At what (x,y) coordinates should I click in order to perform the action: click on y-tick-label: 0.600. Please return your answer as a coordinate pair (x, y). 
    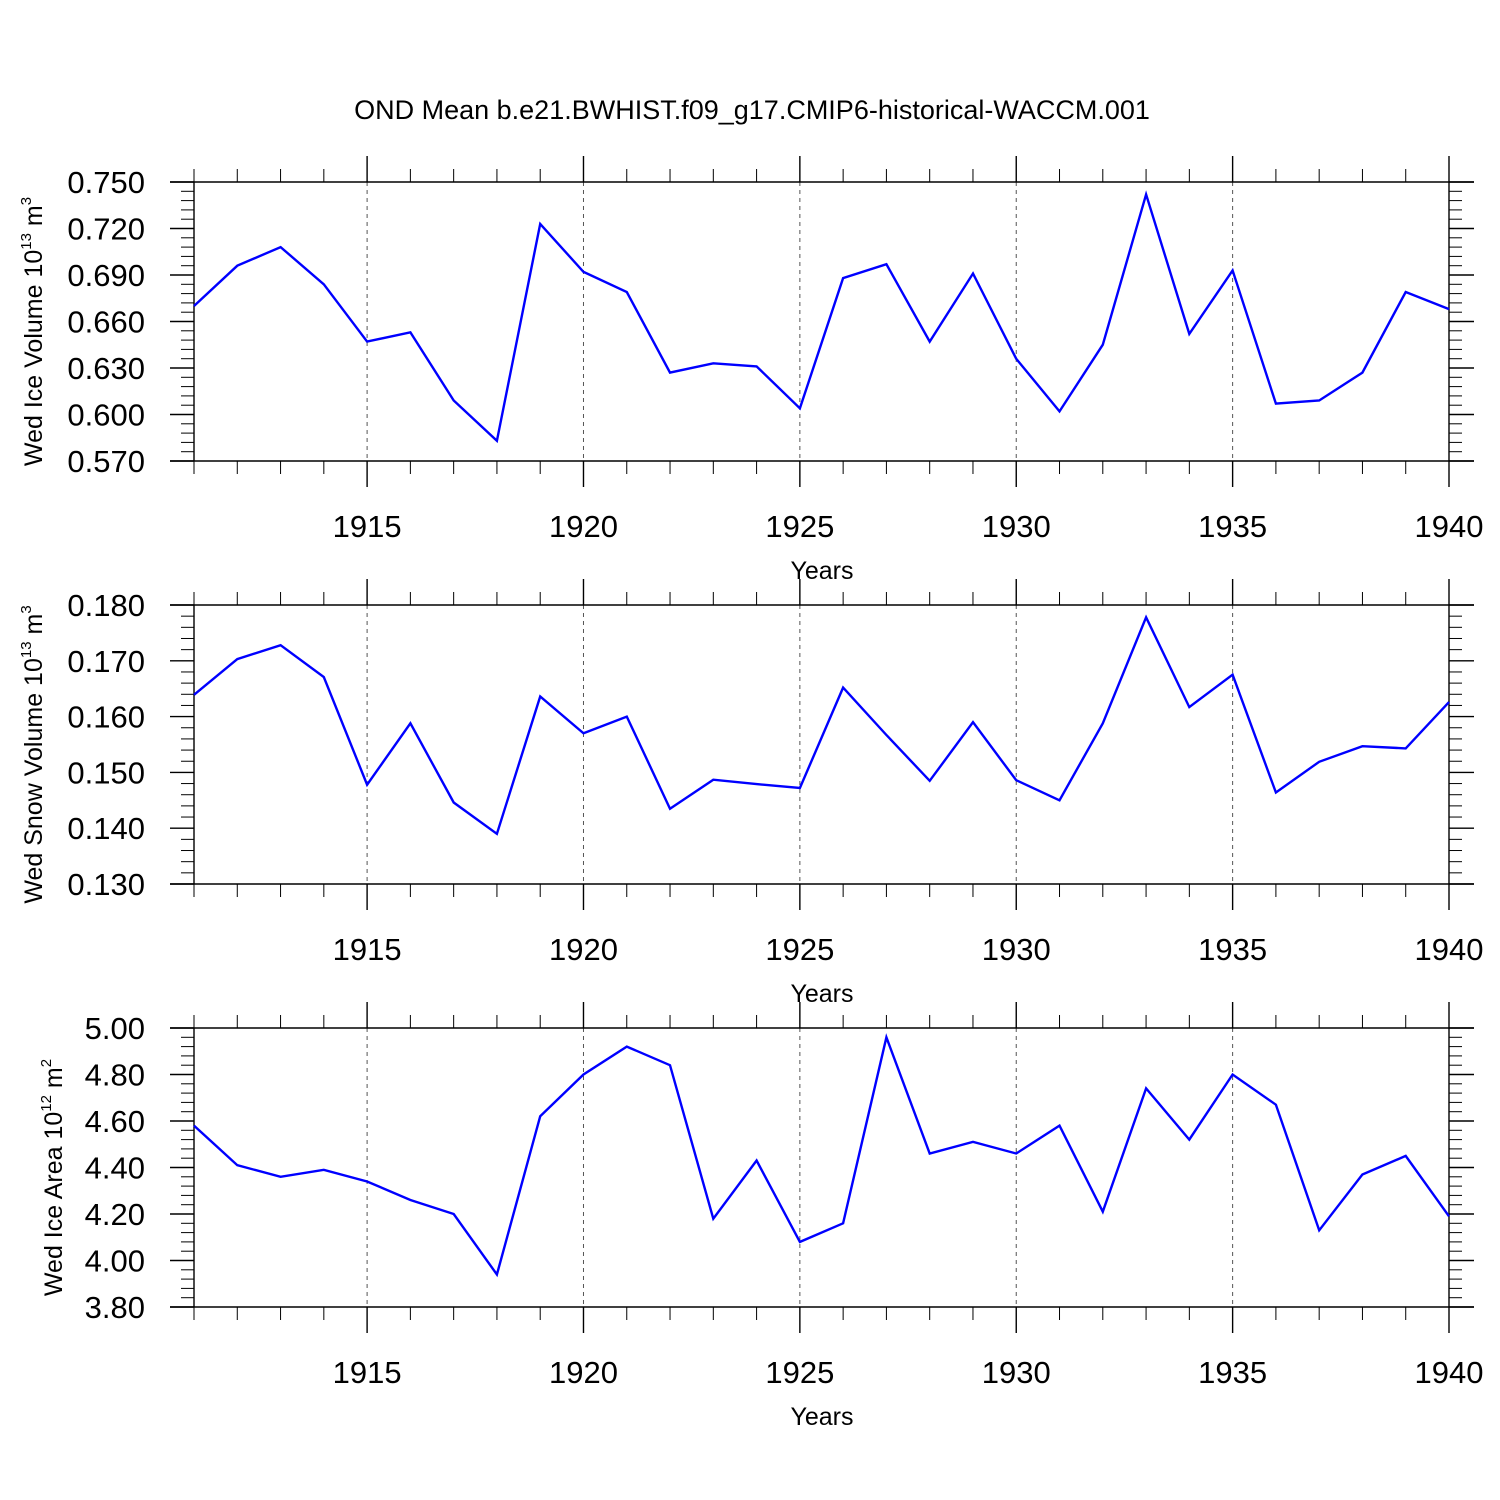
    Looking at the image, I should click on (106, 415).